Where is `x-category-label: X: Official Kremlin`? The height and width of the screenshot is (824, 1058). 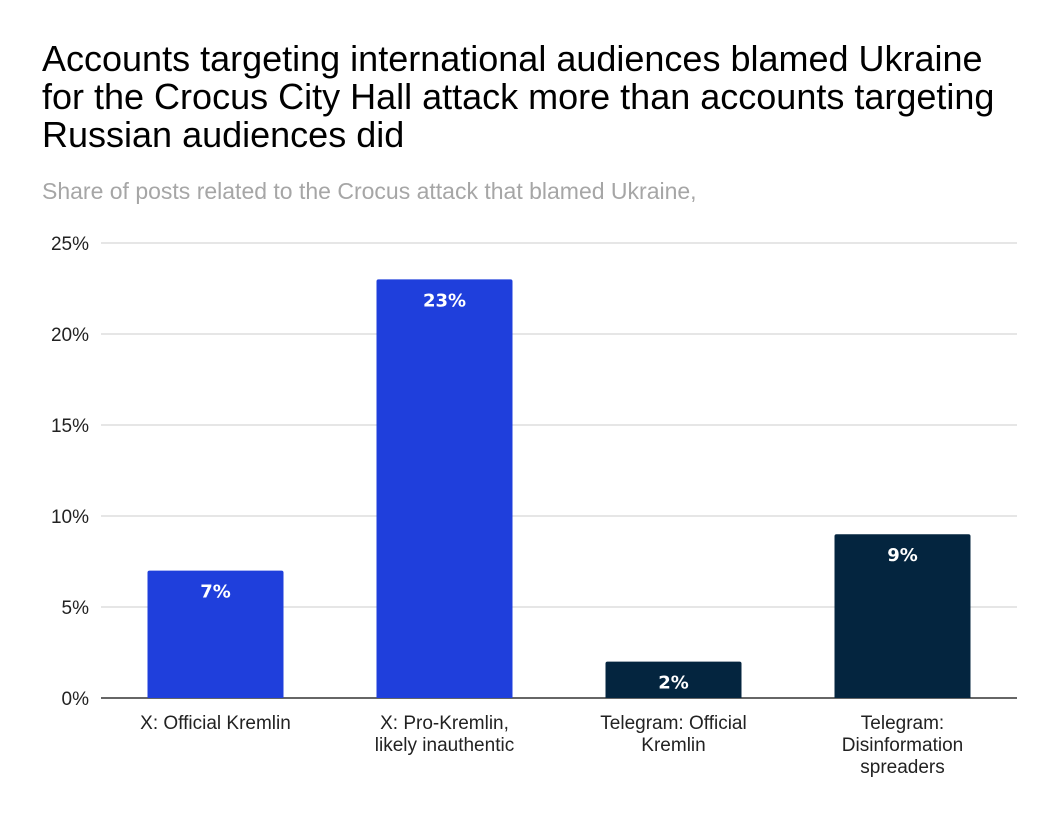 x-category-label: X: Official Kremlin is located at coordinates (215, 723).